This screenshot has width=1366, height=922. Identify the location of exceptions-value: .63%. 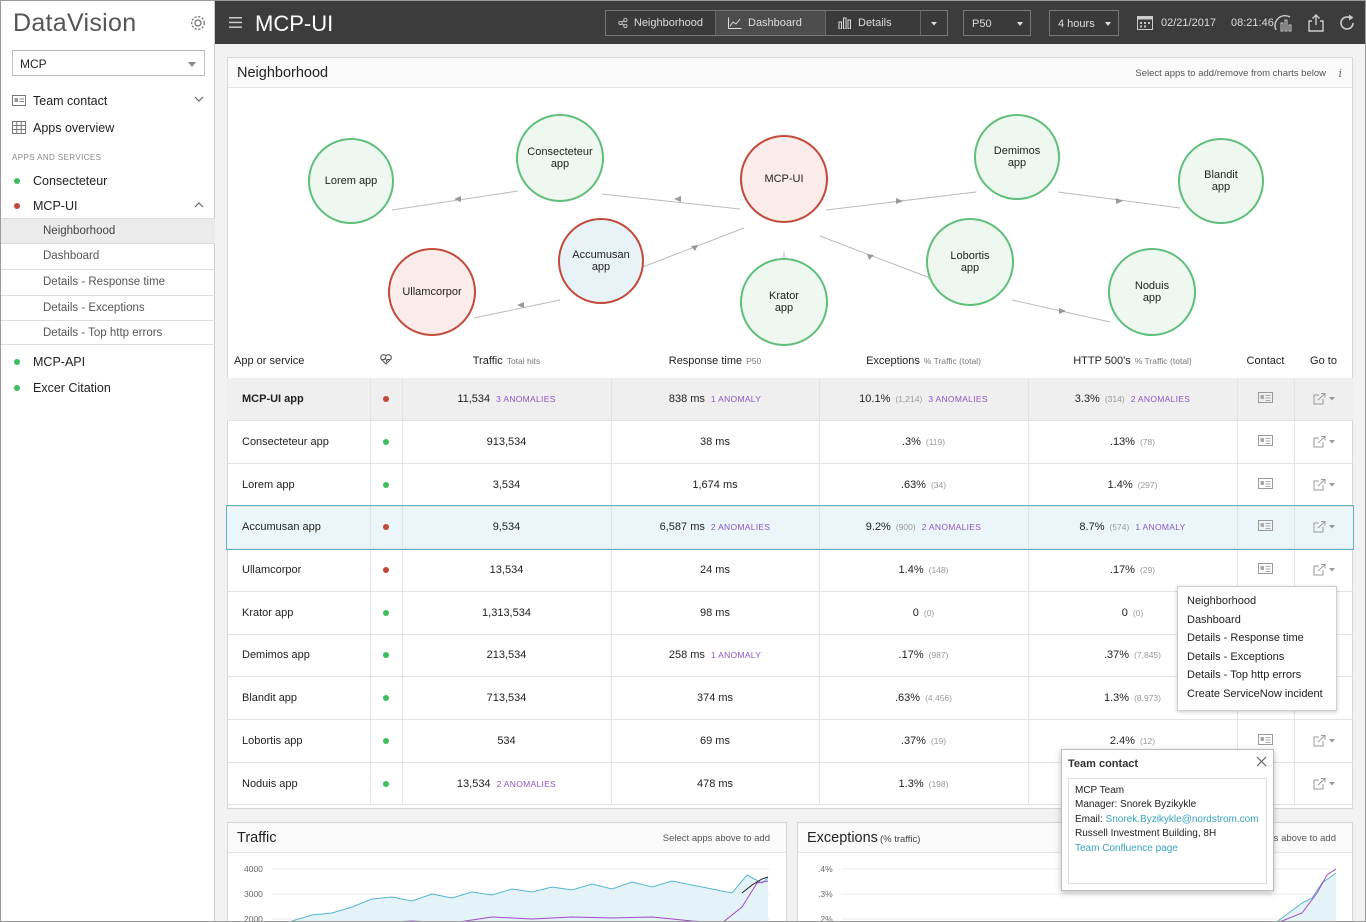
(913, 484).